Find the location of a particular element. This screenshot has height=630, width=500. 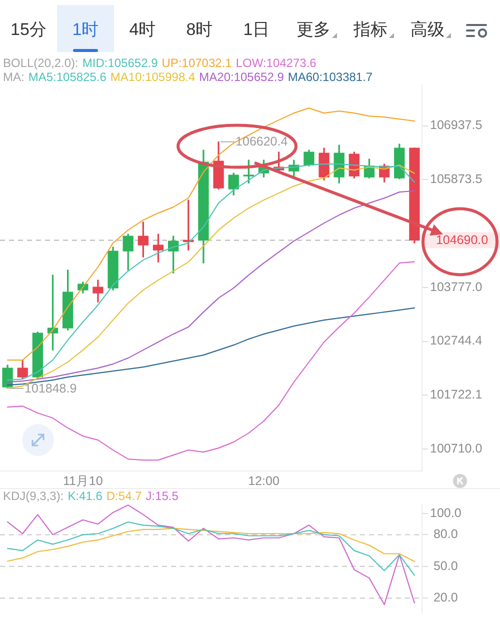

text: MA: is located at coordinates (13, 77).